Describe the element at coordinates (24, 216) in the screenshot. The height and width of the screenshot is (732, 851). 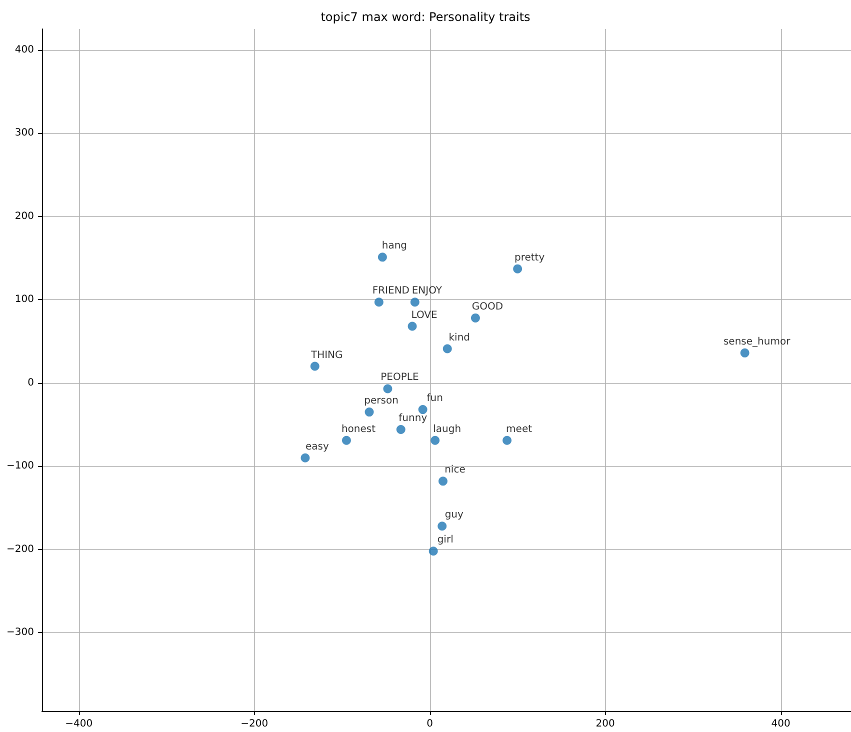
I see `y-tick-label: 200` at that location.